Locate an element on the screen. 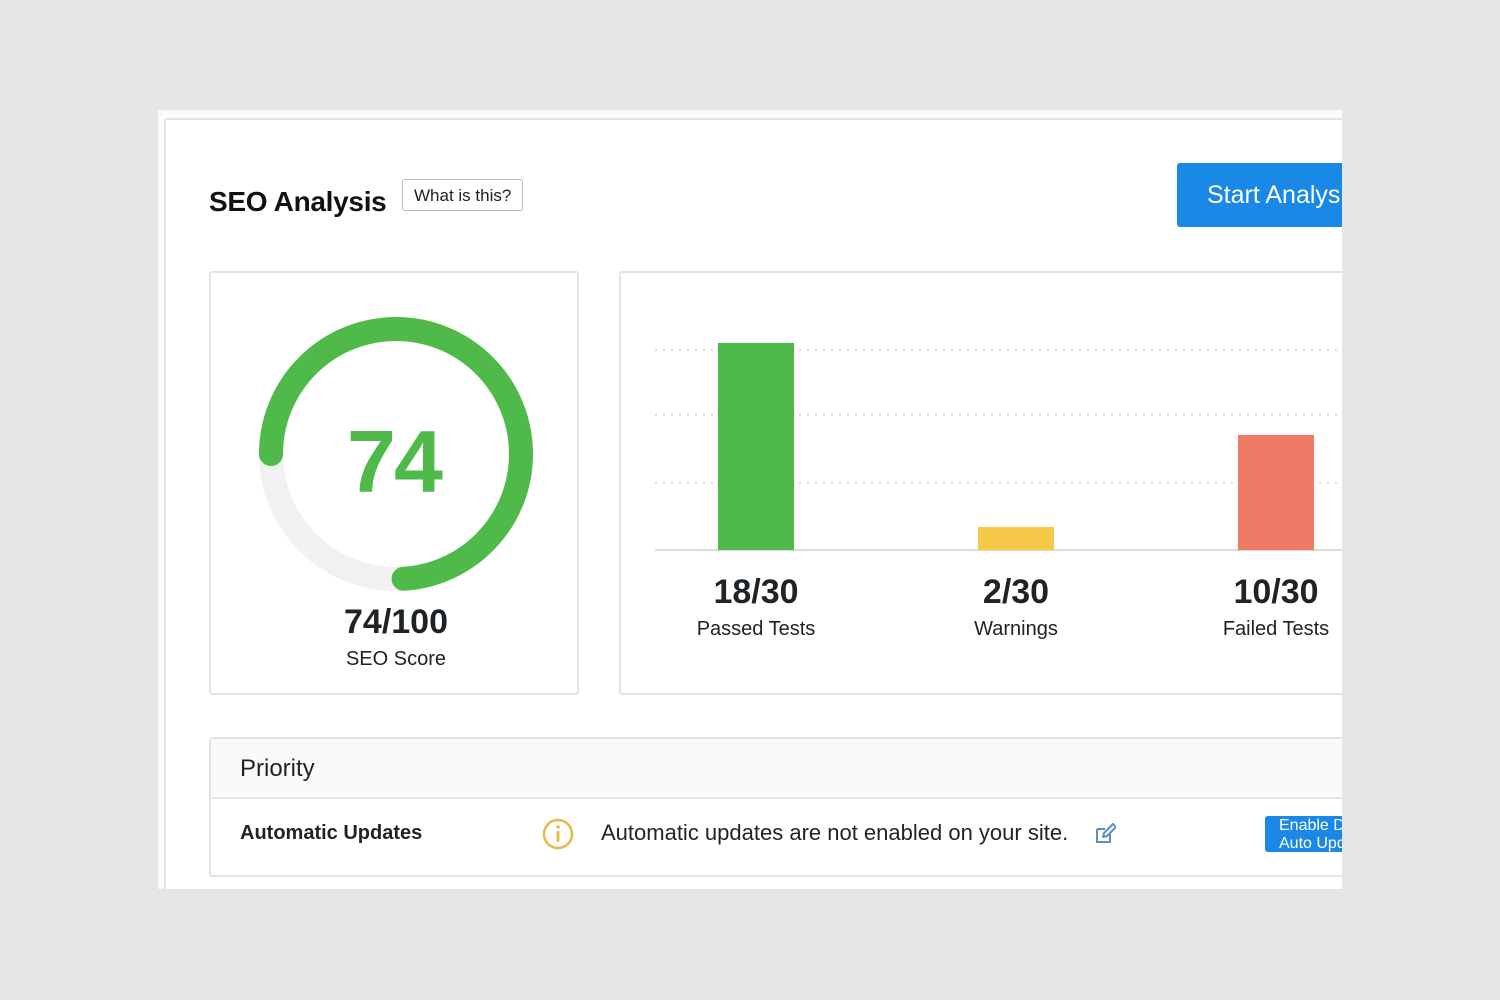  bar-value: 2/30 is located at coordinates (1016, 592).